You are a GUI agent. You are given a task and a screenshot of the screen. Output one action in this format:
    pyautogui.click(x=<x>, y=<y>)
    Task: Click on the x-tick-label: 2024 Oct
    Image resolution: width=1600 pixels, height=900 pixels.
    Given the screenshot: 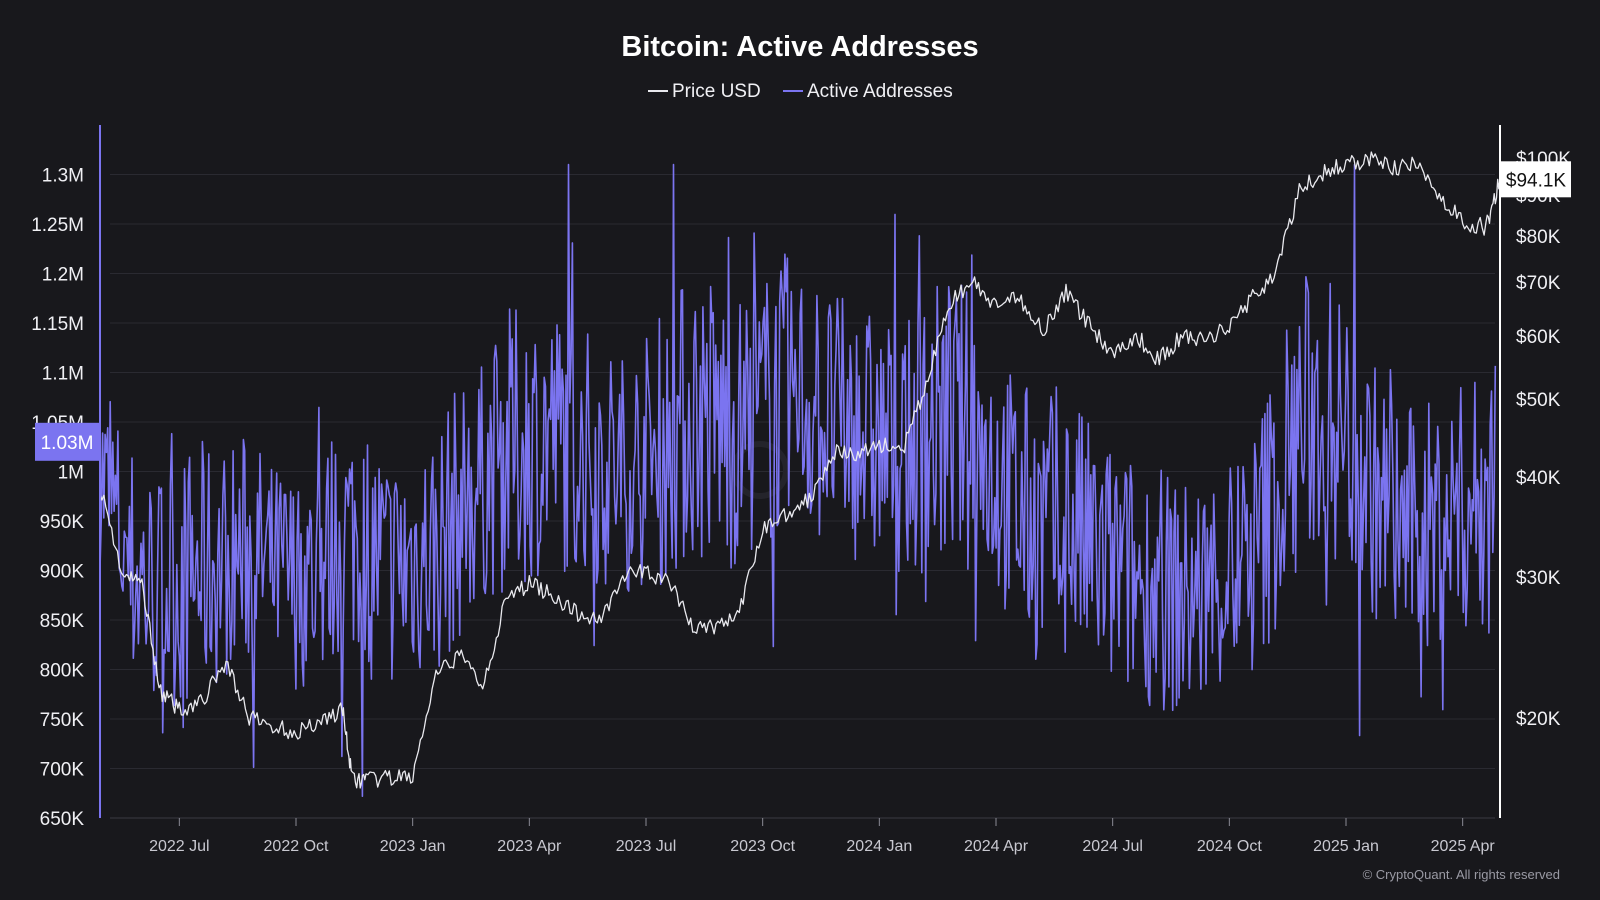 What is the action you would take?
    pyautogui.click(x=1229, y=846)
    